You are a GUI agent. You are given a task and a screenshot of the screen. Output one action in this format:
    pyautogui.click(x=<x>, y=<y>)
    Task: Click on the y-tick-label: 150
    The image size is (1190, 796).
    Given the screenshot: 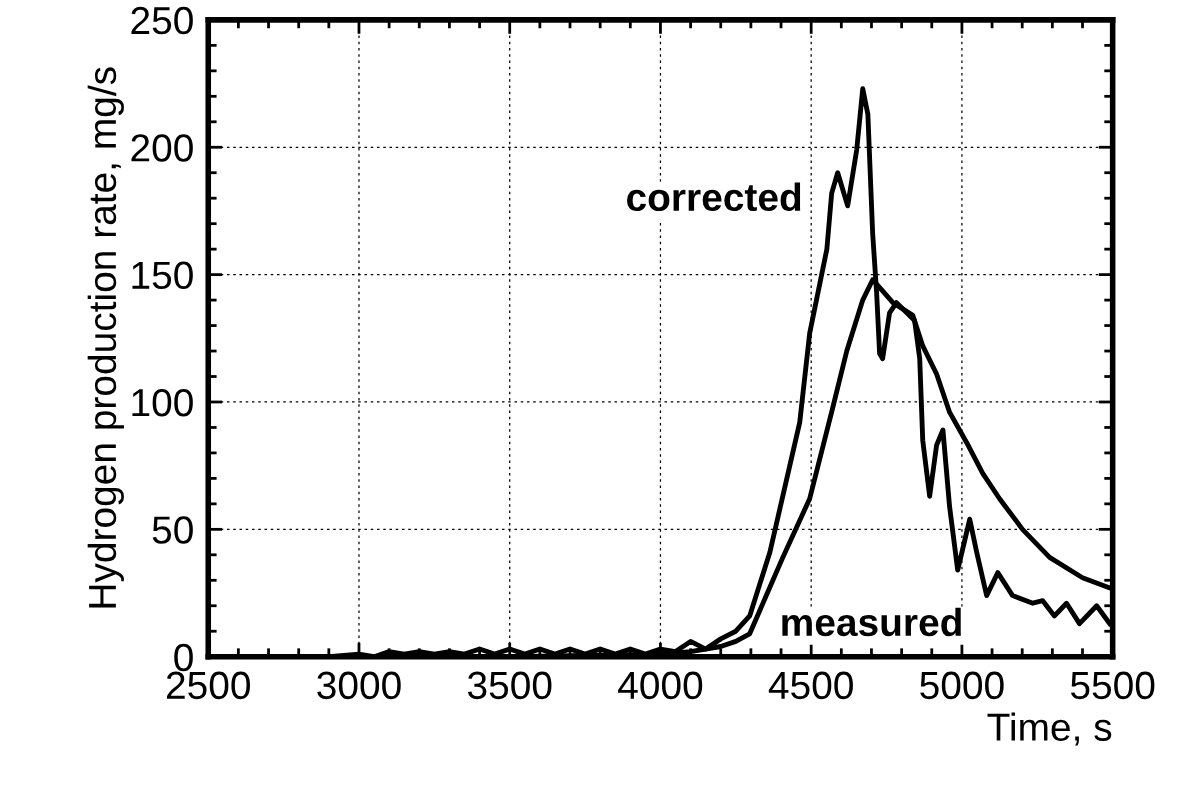 What is the action you would take?
    pyautogui.click(x=162, y=275)
    